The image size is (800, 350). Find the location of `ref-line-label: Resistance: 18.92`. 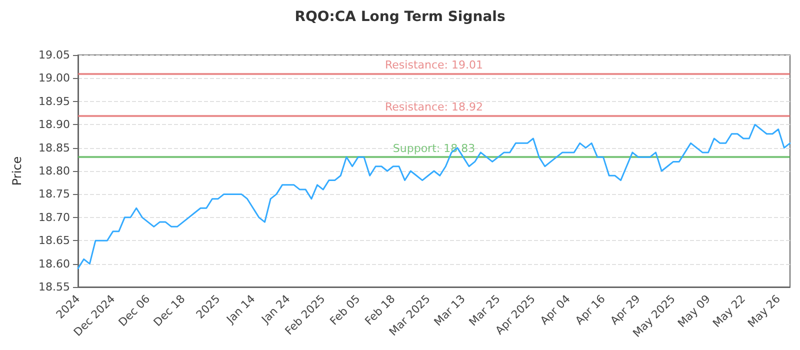

ref-line-label: Resistance: 18.92 is located at coordinates (434, 107).